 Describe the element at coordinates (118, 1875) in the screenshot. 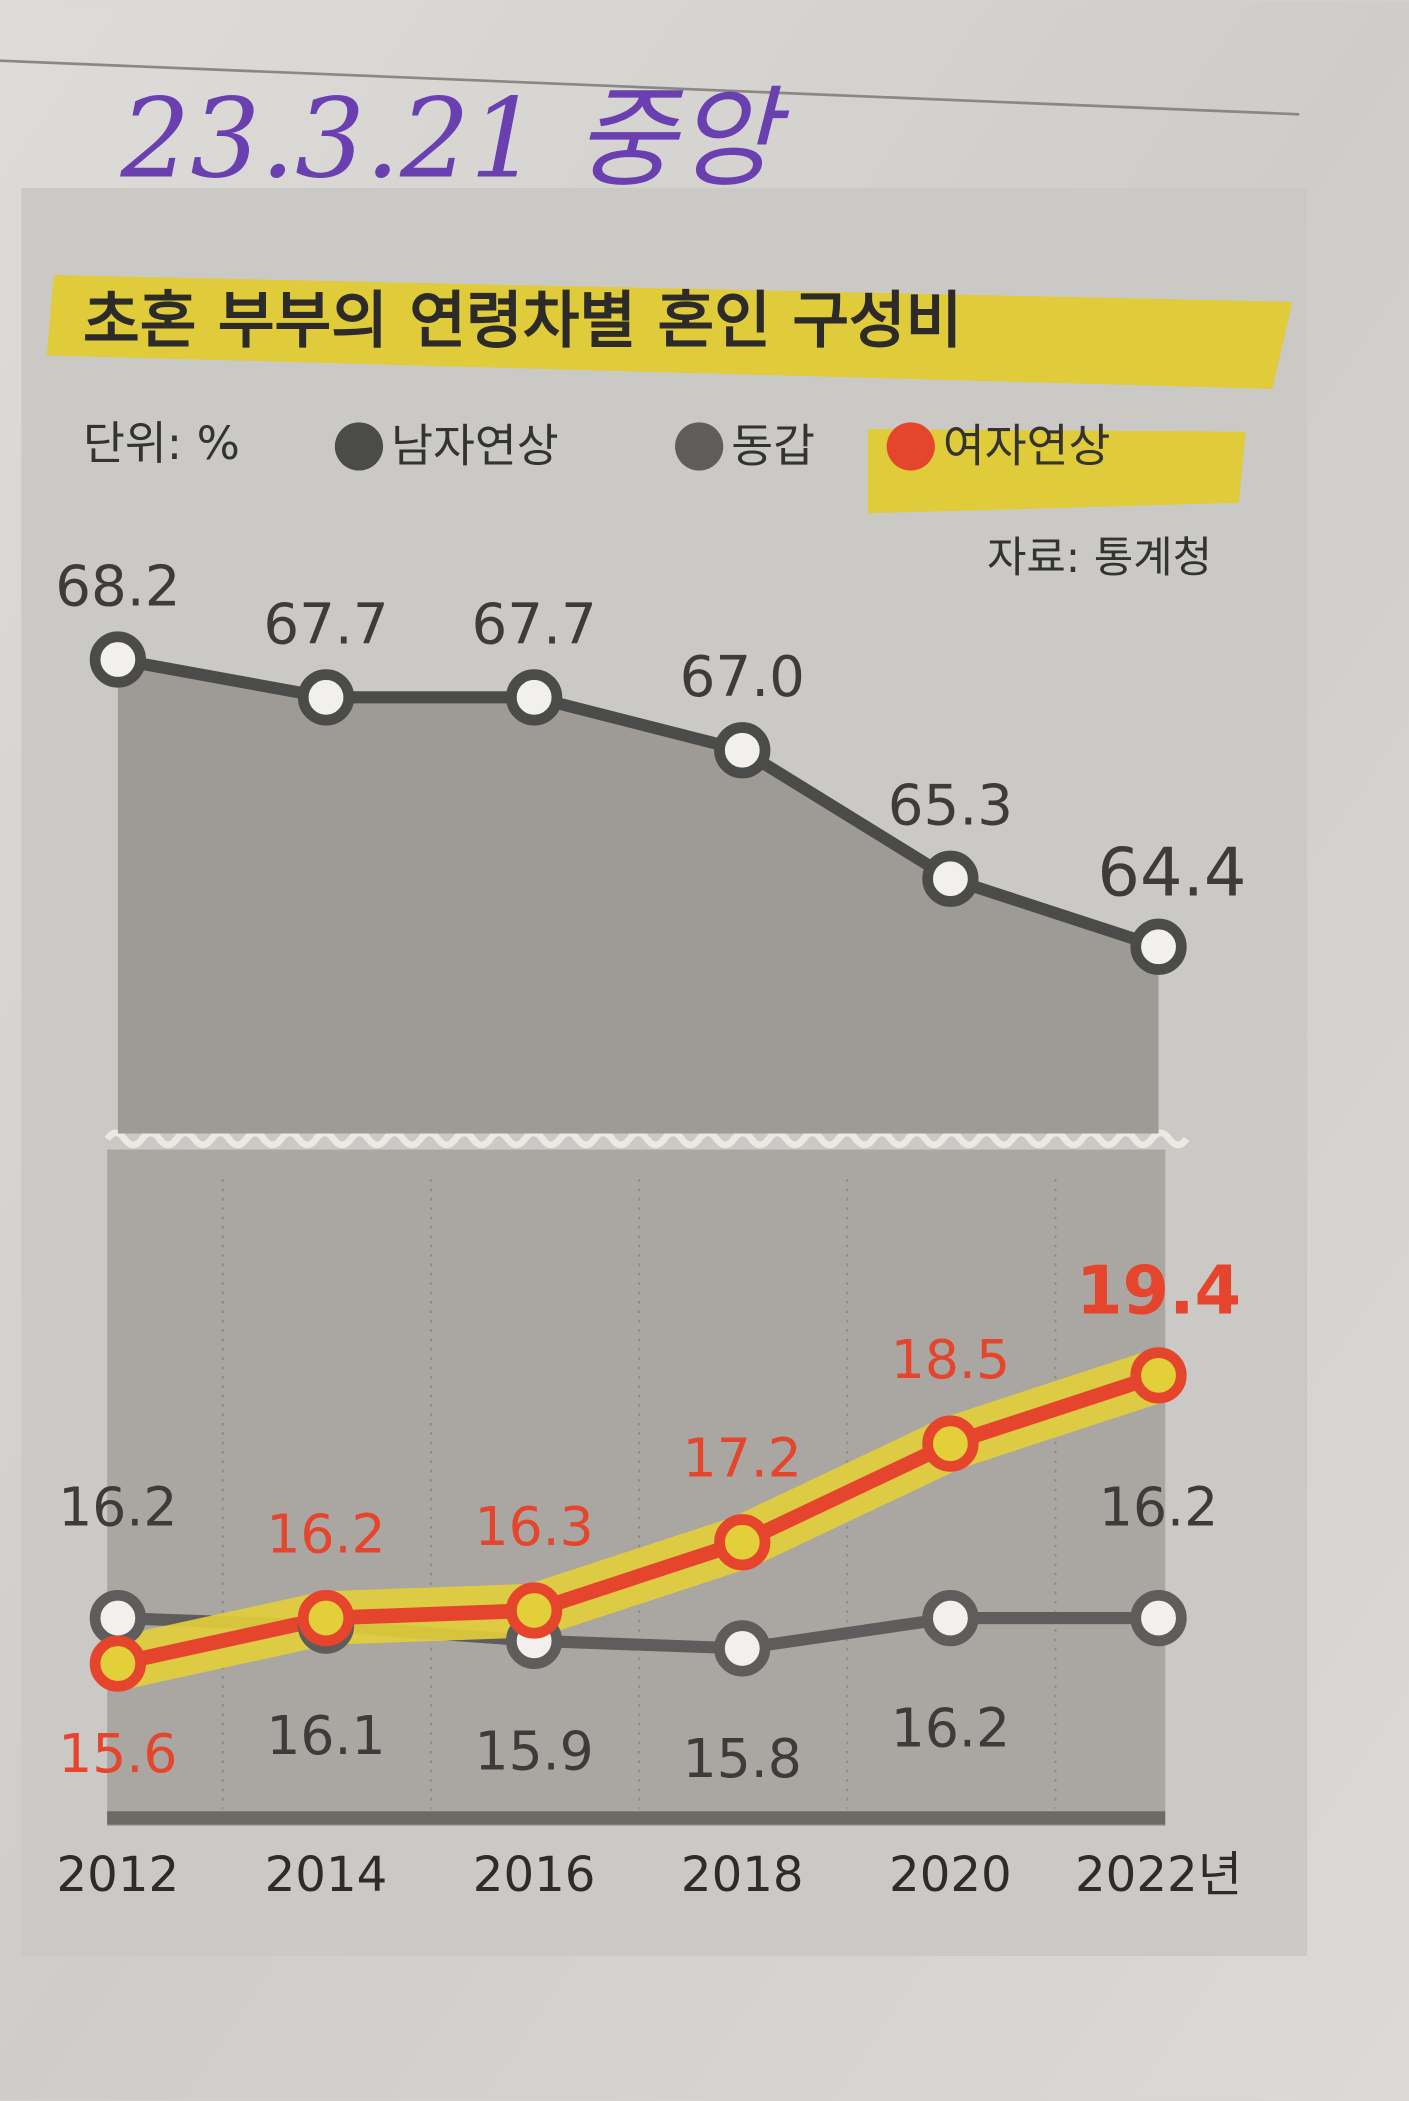

I see `x-tick-label: 2012` at that location.